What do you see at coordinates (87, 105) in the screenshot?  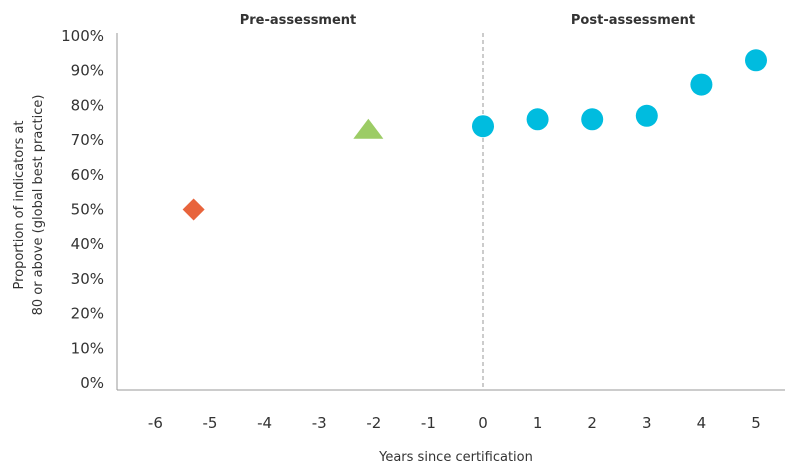 I see `y-tick-label: 80%` at bounding box center [87, 105].